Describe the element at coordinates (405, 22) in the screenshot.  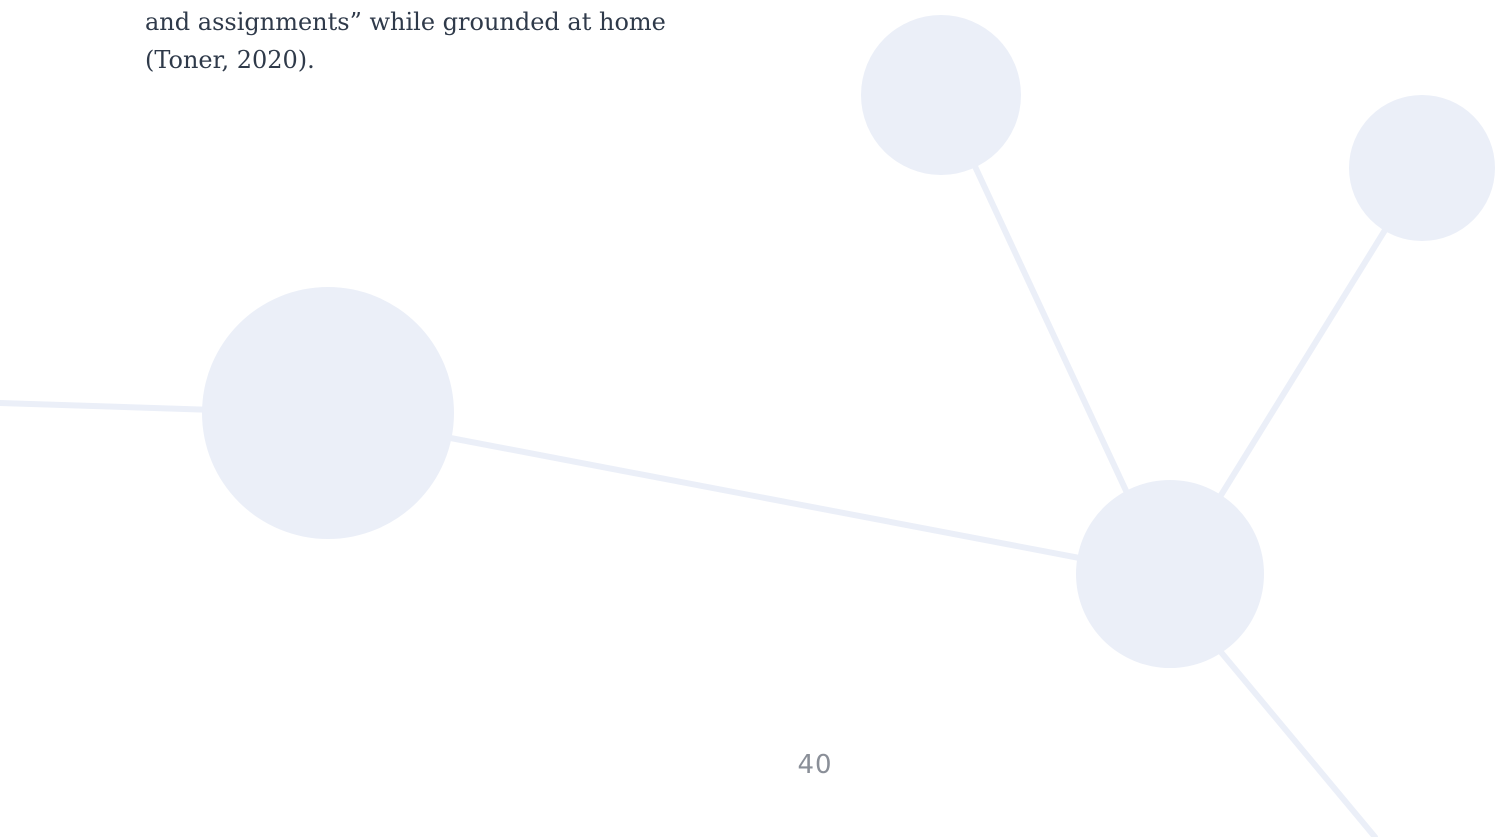
I see `body-text-line: and assignments” while grounded at home` at that location.